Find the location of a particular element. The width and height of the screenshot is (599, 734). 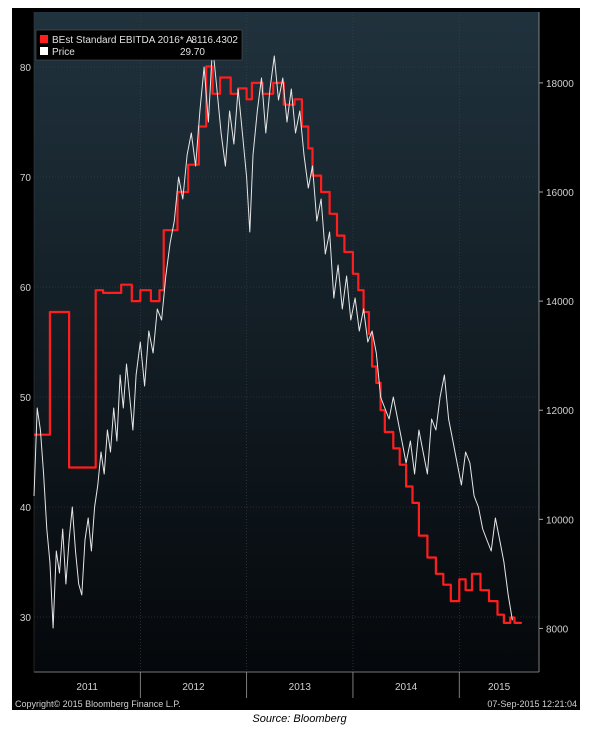

y-right-tick-label: 18000 is located at coordinates (560, 84).